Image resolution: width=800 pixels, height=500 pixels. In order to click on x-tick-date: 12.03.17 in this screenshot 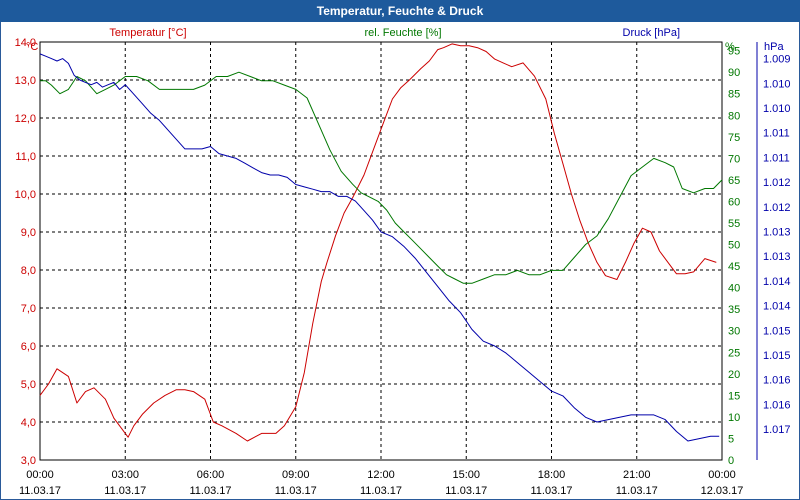, I will do `click(722, 491)`.